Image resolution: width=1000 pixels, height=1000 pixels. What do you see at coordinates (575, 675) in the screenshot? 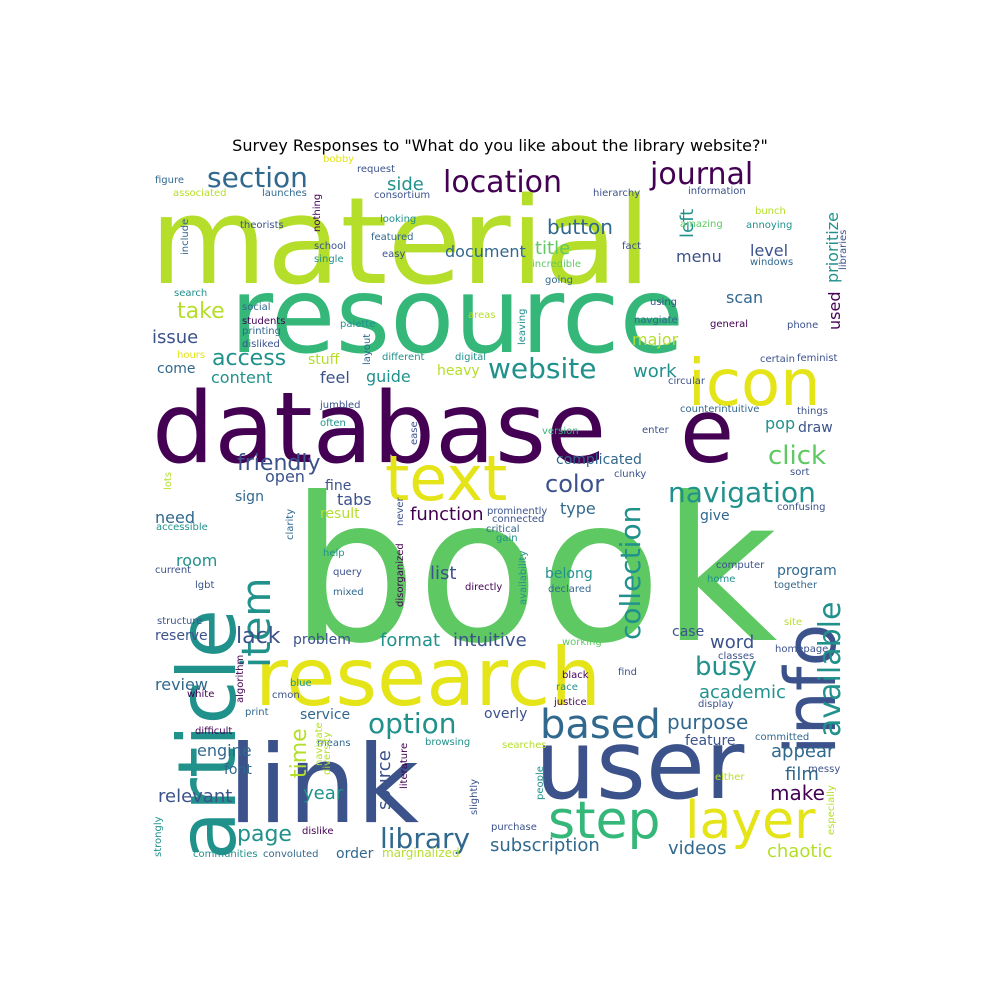
I see `word-black: black` at bounding box center [575, 675].